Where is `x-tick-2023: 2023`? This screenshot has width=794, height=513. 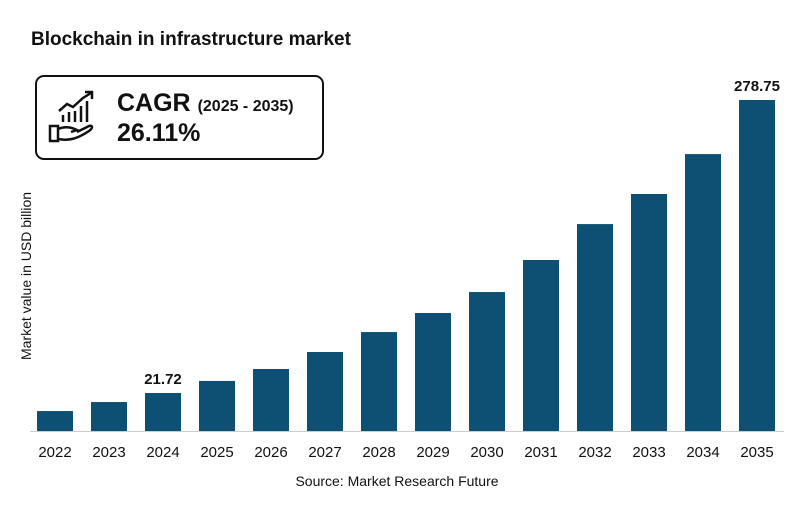 x-tick-2023: 2023 is located at coordinates (108, 452).